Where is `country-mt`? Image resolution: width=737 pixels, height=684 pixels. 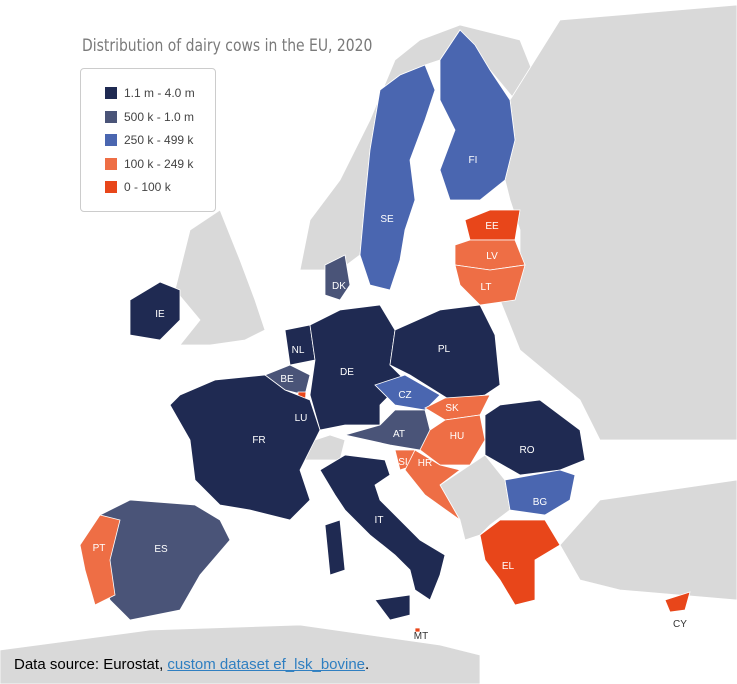 country-mt is located at coordinates (417, 630).